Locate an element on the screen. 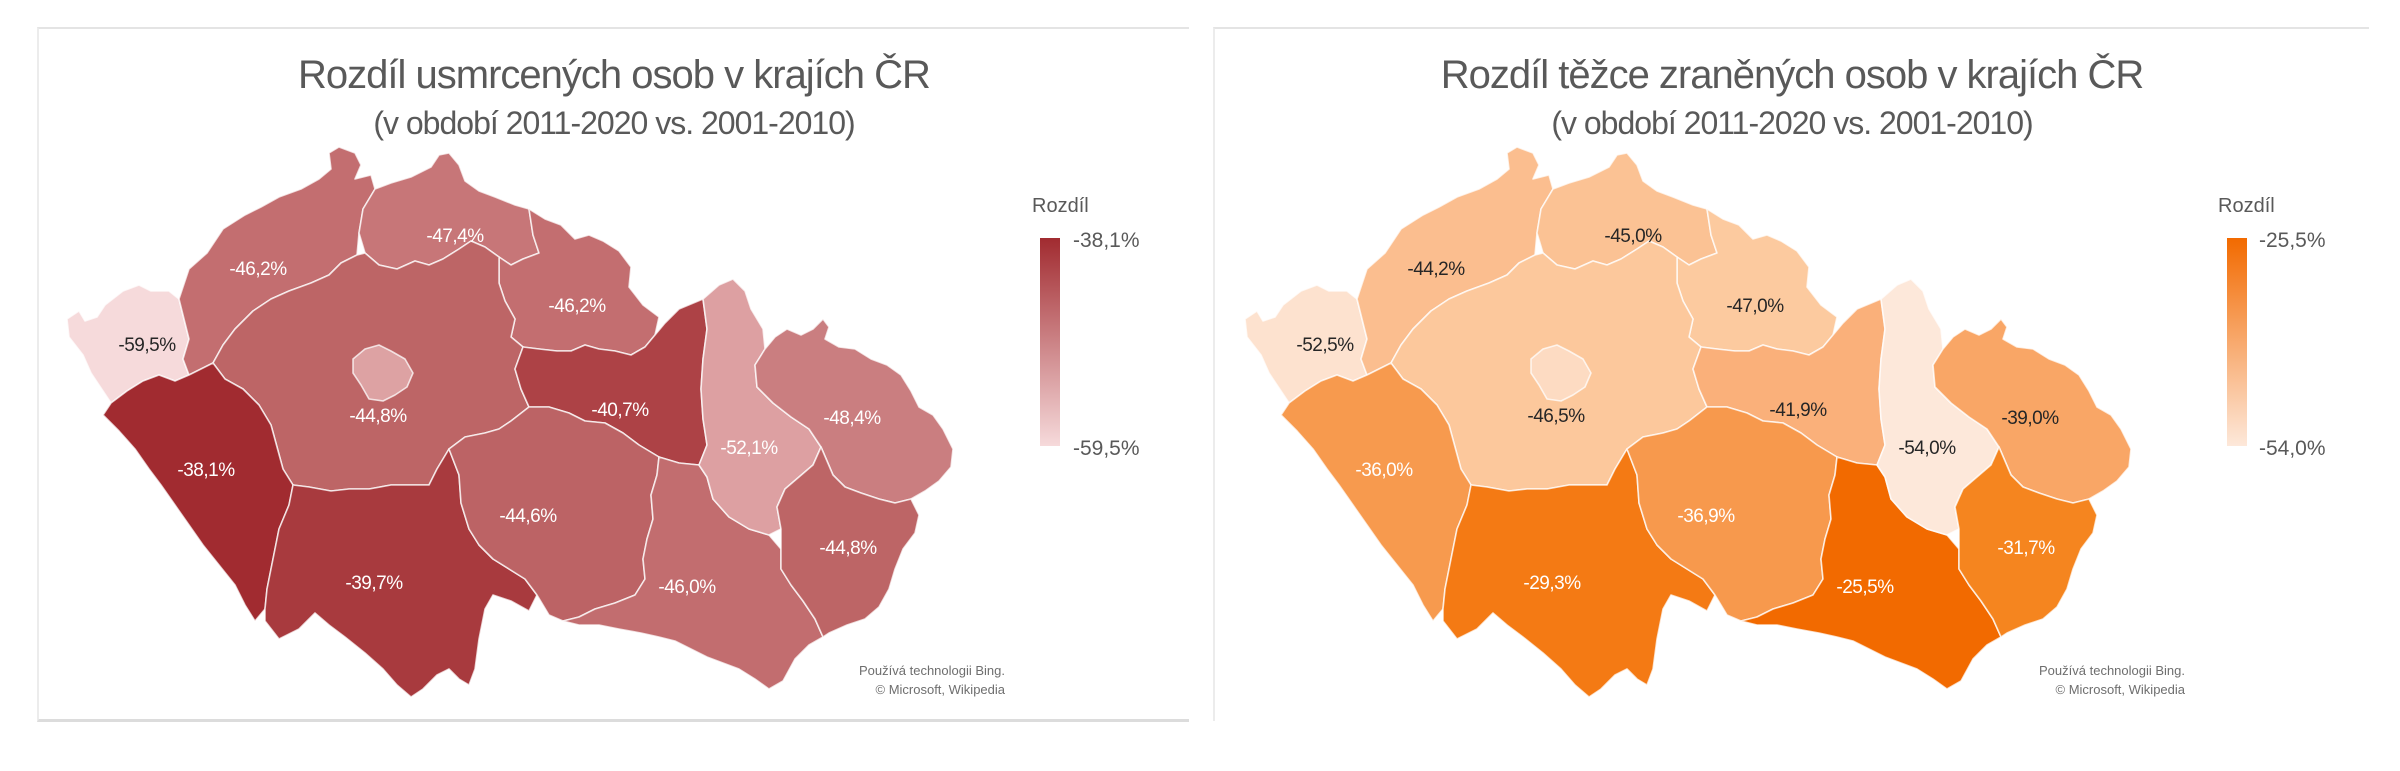 This screenshot has width=2400, height=771. region-value-label: -45,0% is located at coordinates (1633, 236).